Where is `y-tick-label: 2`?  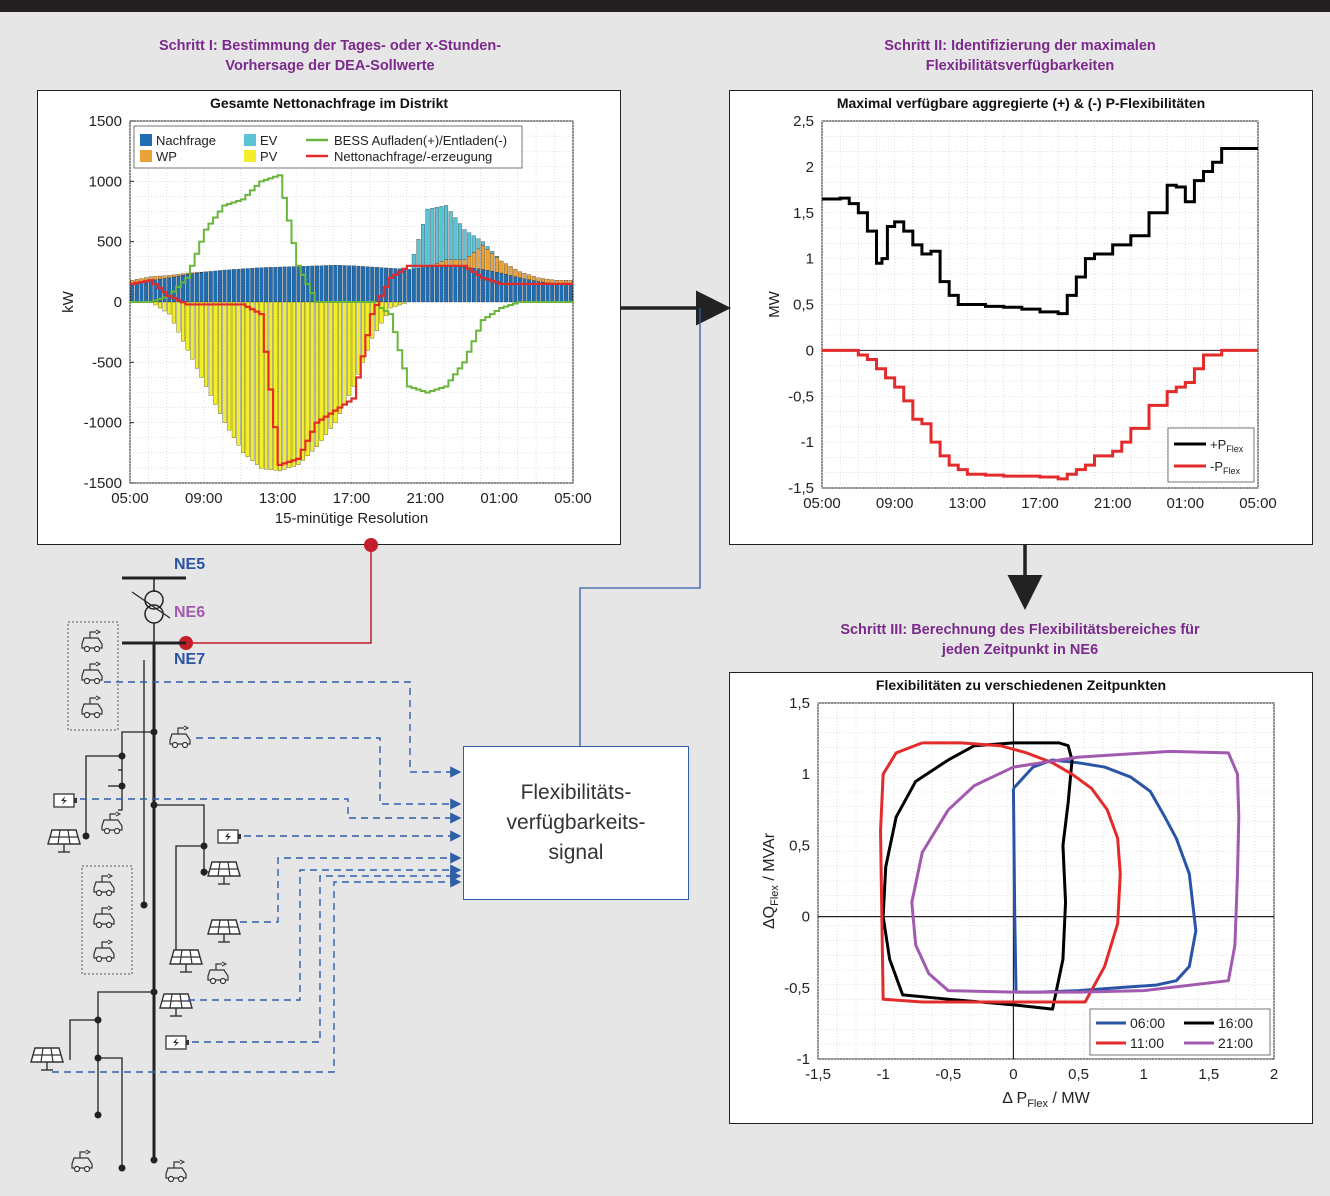 y-tick-label: 2 is located at coordinates (810, 167).